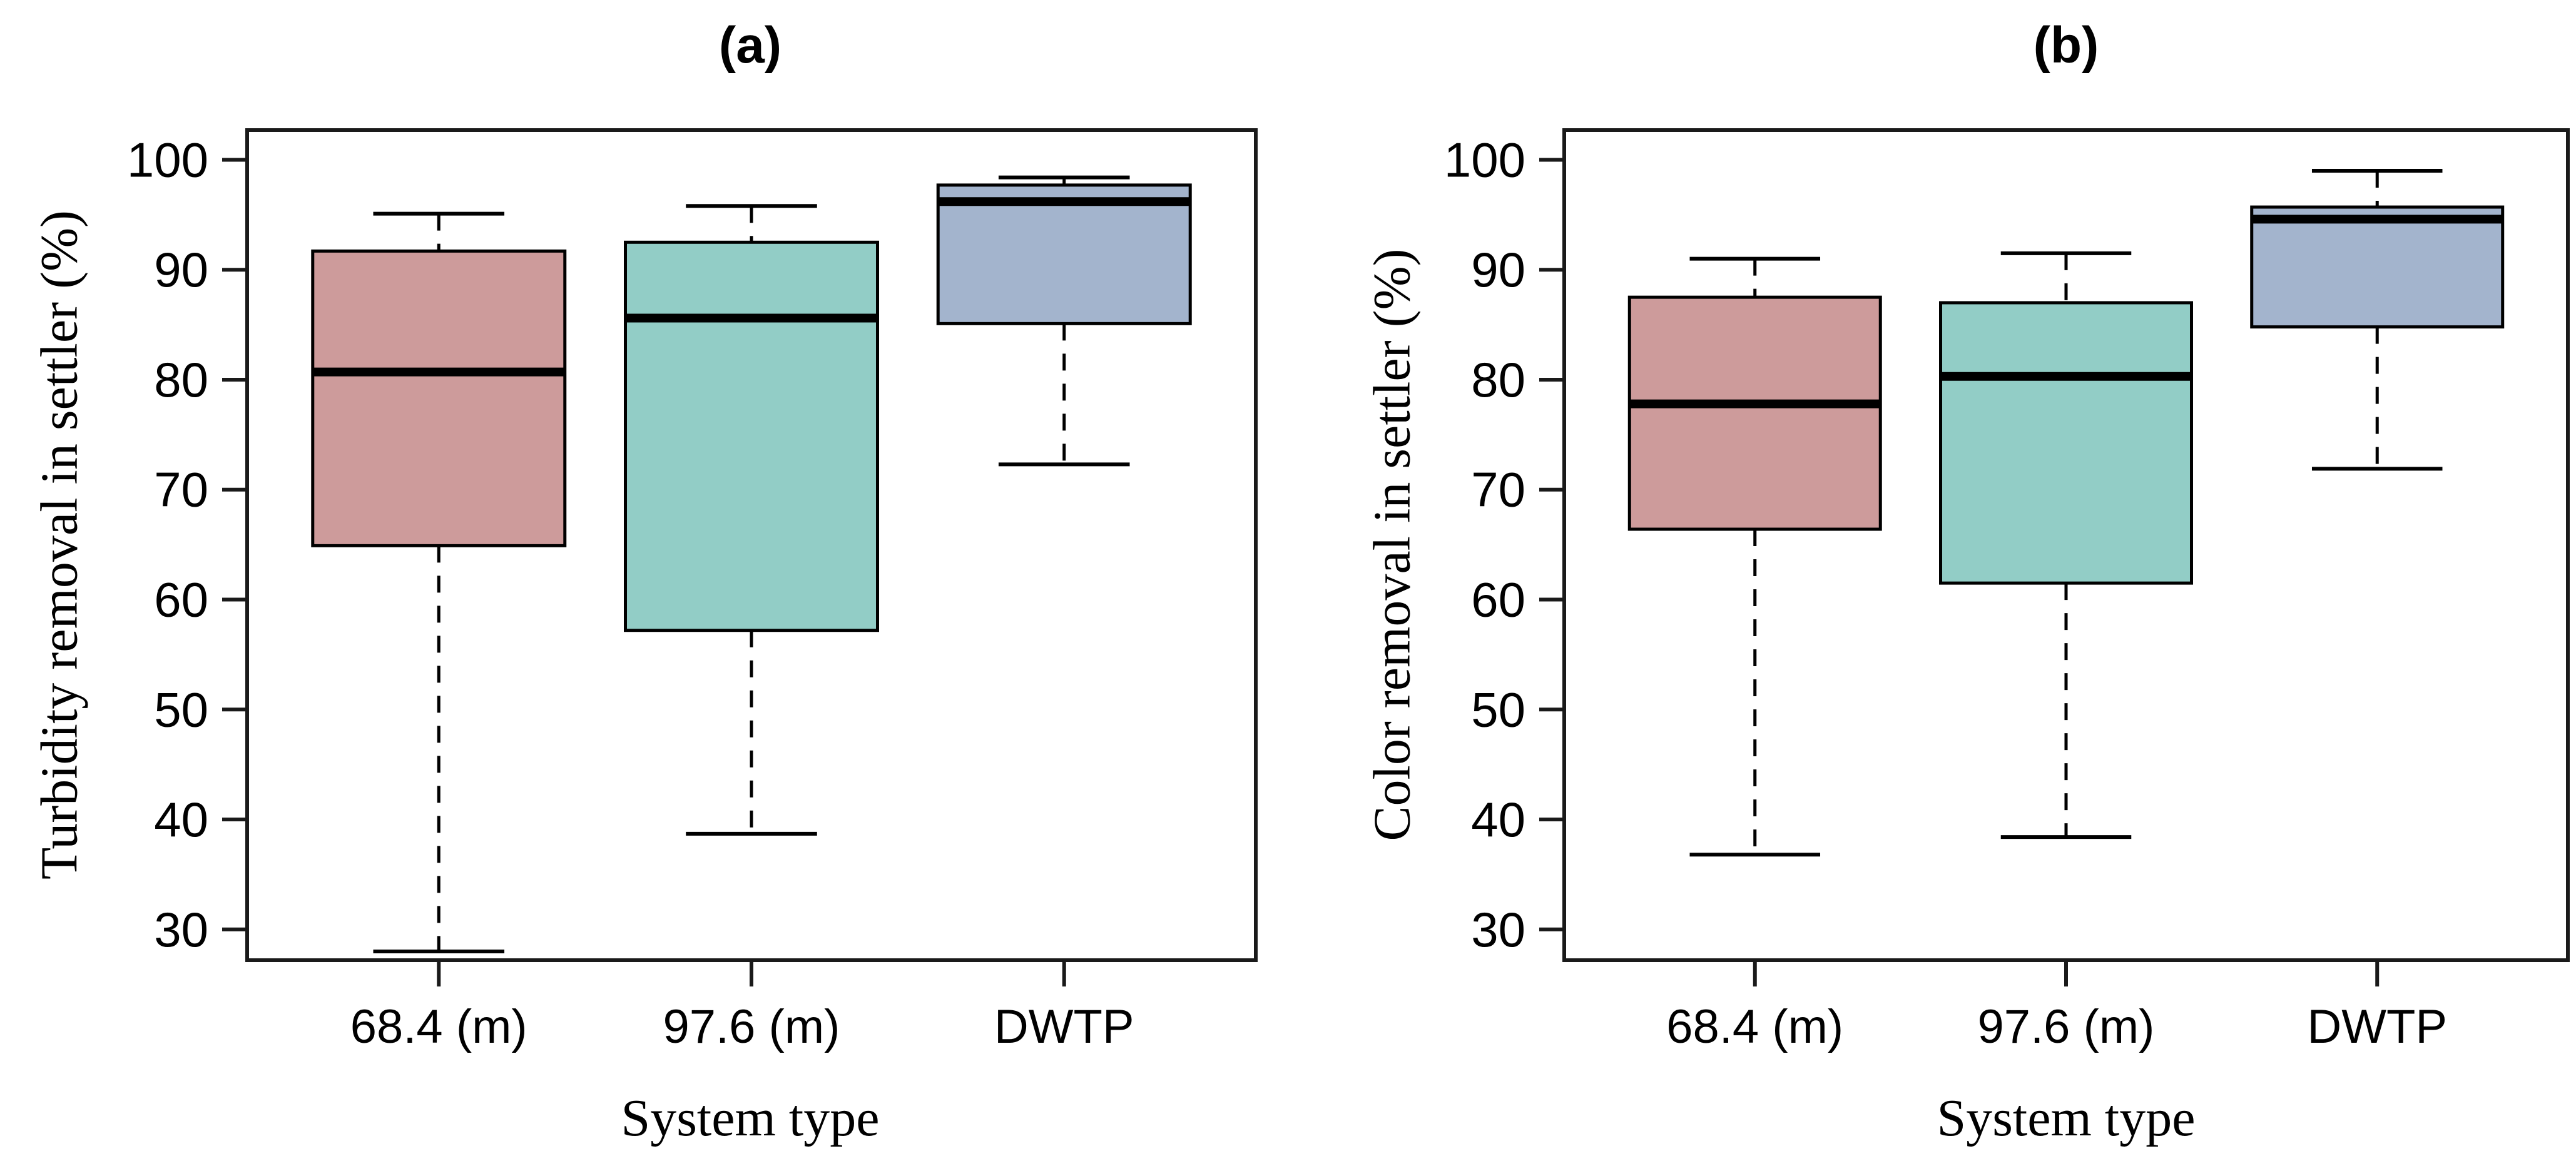  What do you see at coordinates (2066, 46) in the screenshot?
I see `panel-b-title: (b)` at bounding box center [2066, 46].